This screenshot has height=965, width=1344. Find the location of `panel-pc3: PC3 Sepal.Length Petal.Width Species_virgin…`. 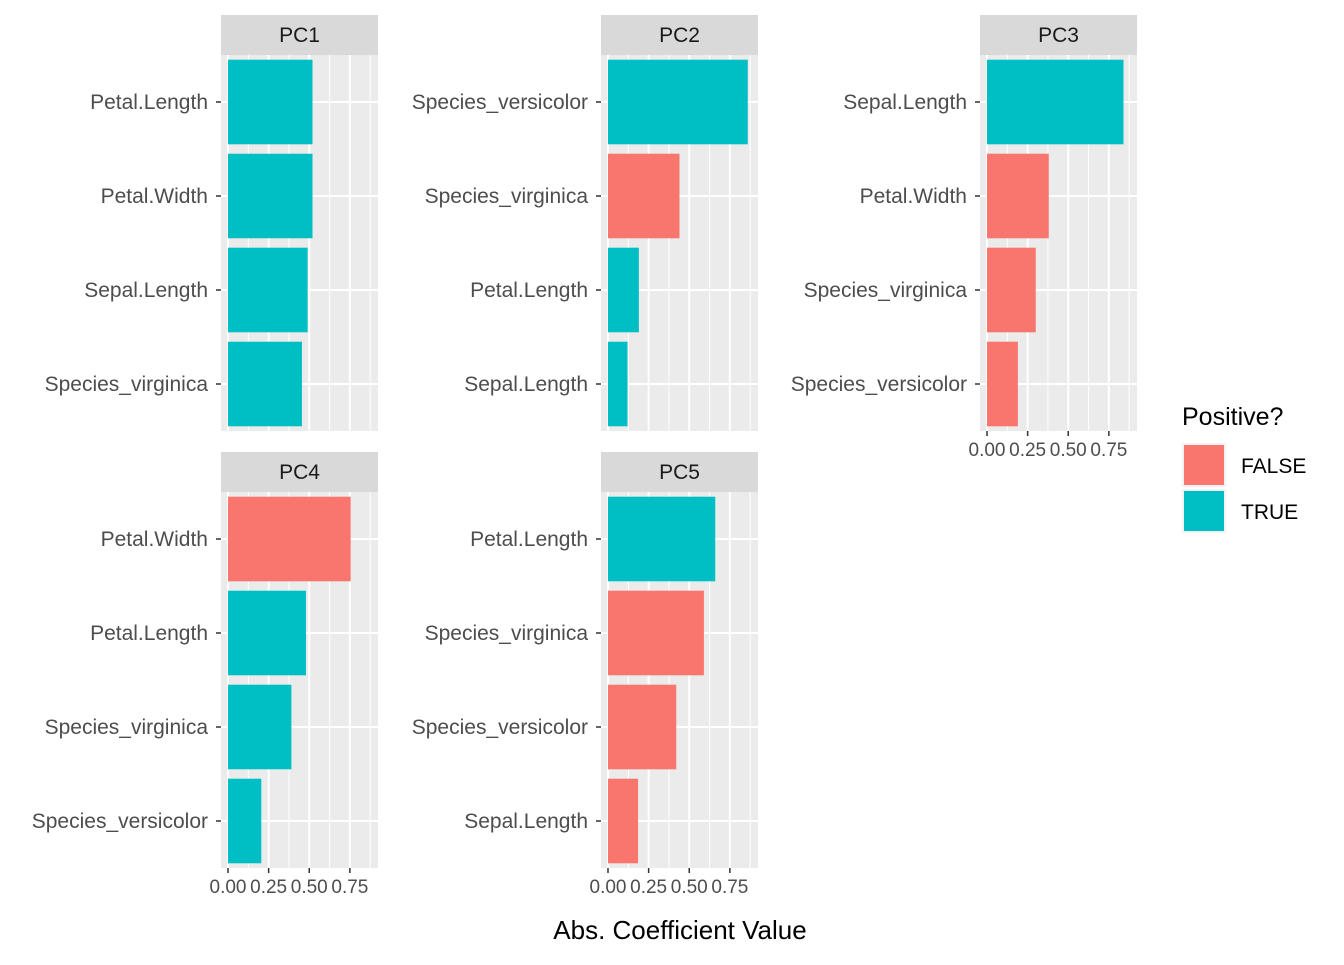

panel-pc3: PC3 Sepal.Length Petal.Width Species_virgin… is located at coordinates (964, 238).